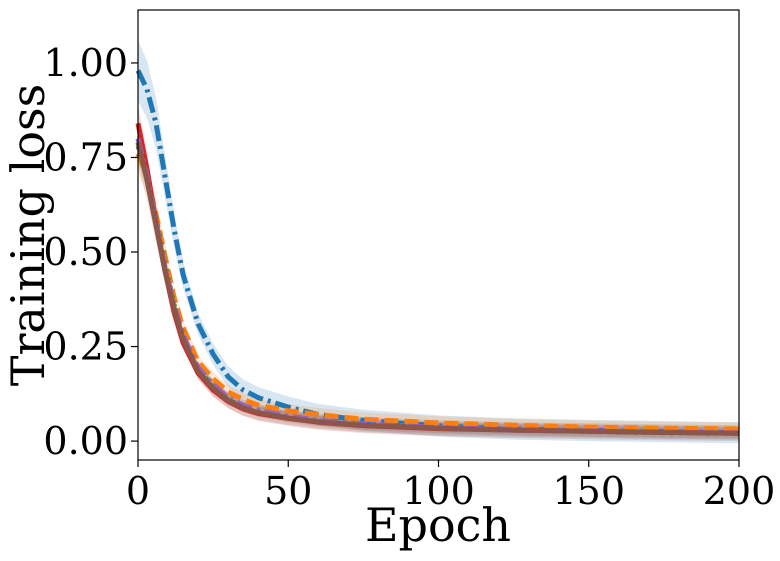  What do you see at coordinates (438, 491) in the screenshot?
I see `x-tick-label: 100` at bounding box center [438, 491].